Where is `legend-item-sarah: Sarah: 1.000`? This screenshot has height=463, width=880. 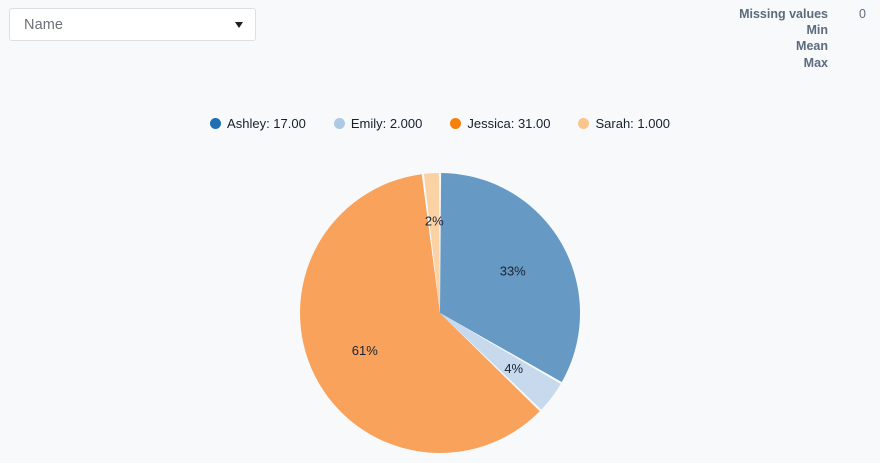 legend-item-sarah: Sarah: 1.000 is located at coordinates (624, 123).